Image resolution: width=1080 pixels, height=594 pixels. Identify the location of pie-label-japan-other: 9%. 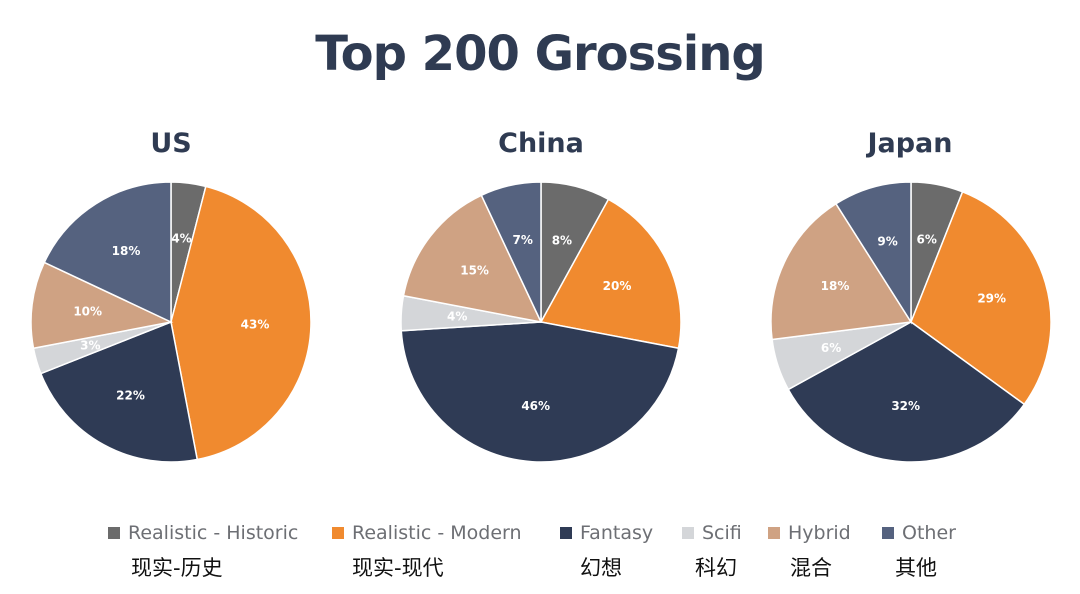
(887, 241).